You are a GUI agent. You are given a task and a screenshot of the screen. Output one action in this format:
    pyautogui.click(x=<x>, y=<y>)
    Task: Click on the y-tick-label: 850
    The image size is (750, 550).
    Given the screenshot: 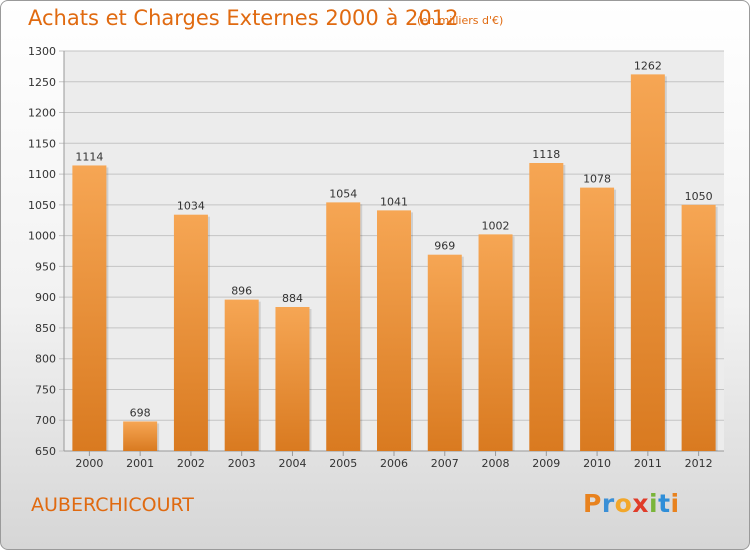 What is the action you would take?
    pyautogui.click(x=45, y=328)
    